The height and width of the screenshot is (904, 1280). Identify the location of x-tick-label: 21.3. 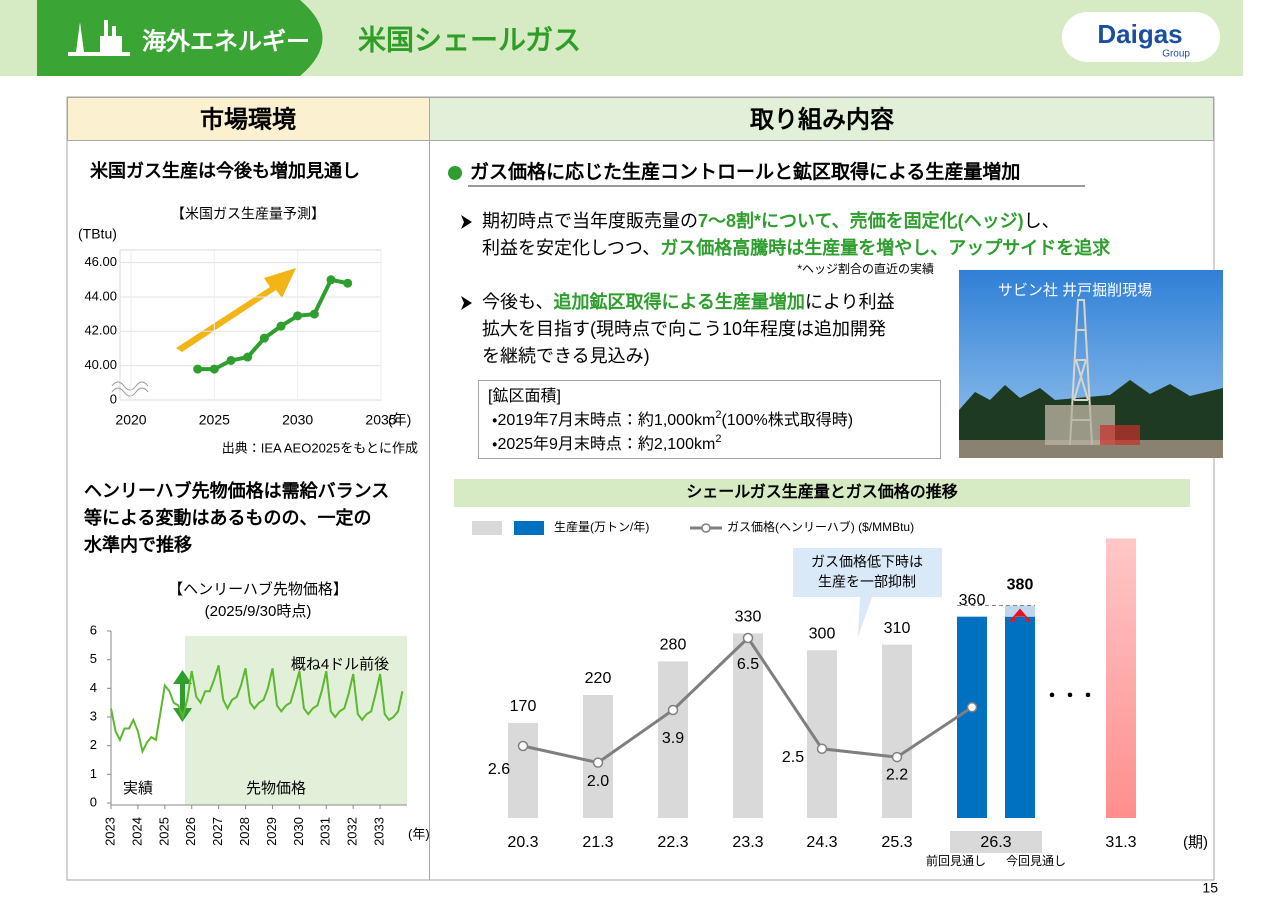
(597, 842).